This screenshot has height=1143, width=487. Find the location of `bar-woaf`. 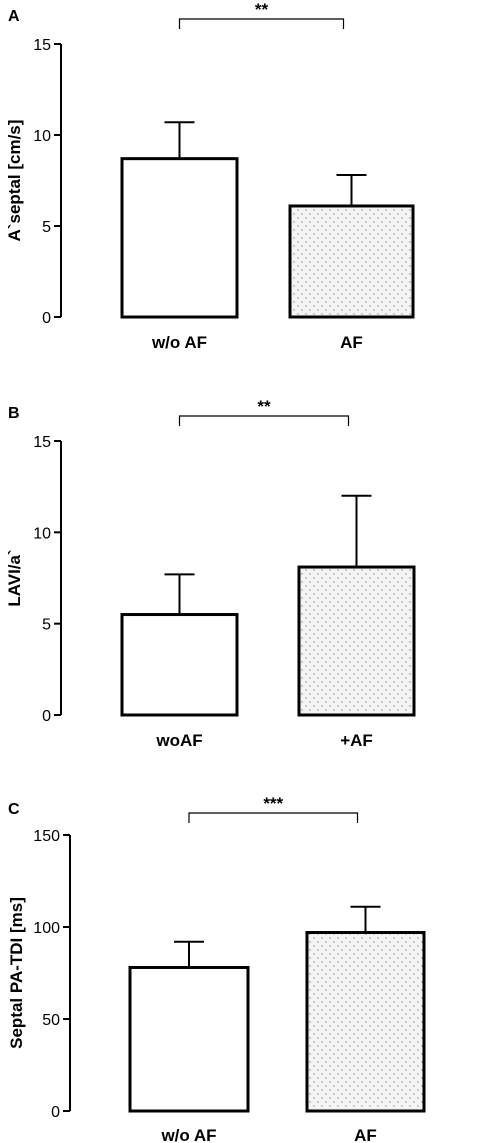

bar-woaf is located at coordinates (179, 665).